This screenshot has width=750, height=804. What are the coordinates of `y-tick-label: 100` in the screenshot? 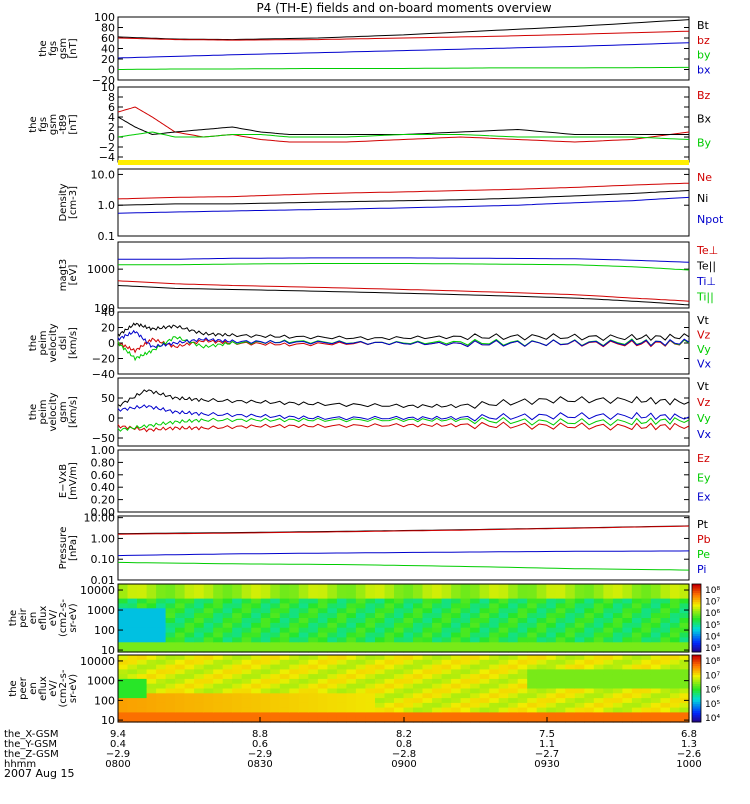 It's located at (104, 17).